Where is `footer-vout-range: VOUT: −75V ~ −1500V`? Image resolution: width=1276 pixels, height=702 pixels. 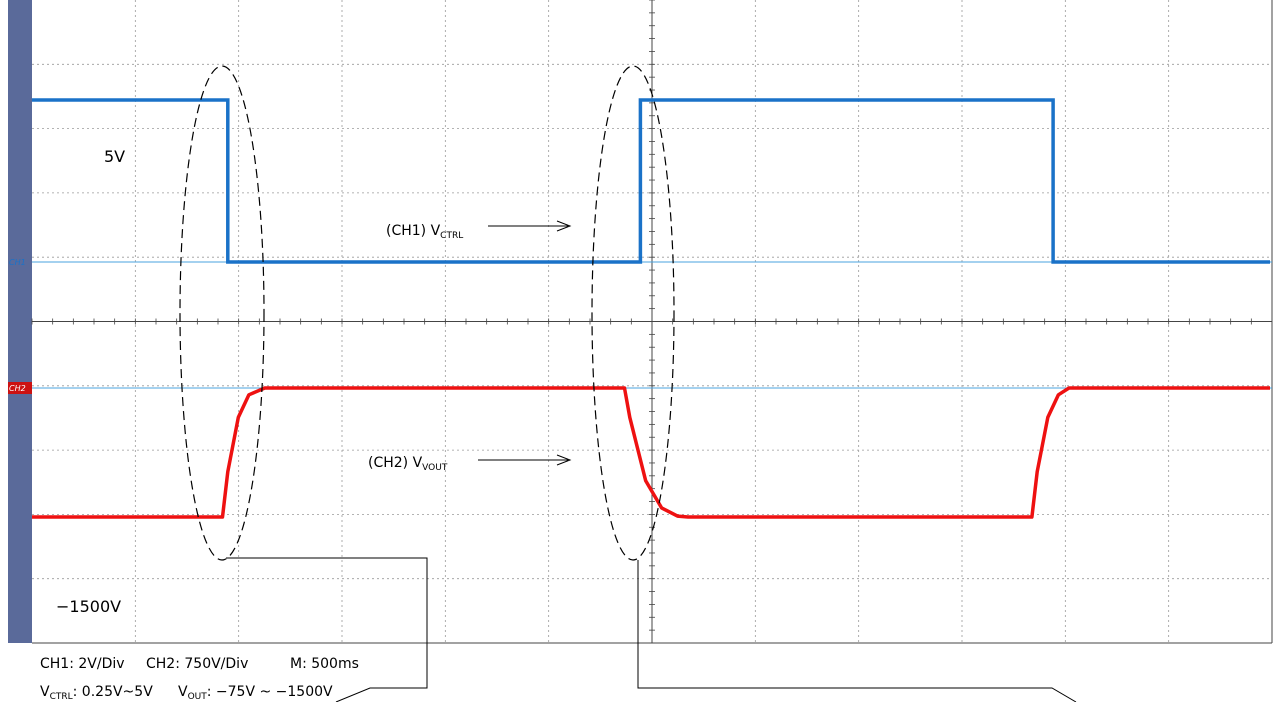
footer-vout-range: VOUT: −75V ~ −1500V is located at coordinates (255, 693).